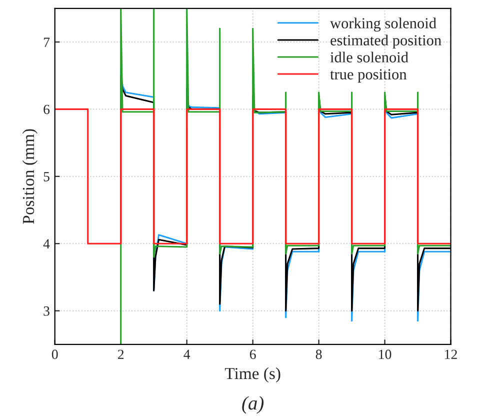 The image size is (477, 420). Describe the element at coordinates (319, 355) in the screenshot. I see `x-tick-label: 8` at that location.